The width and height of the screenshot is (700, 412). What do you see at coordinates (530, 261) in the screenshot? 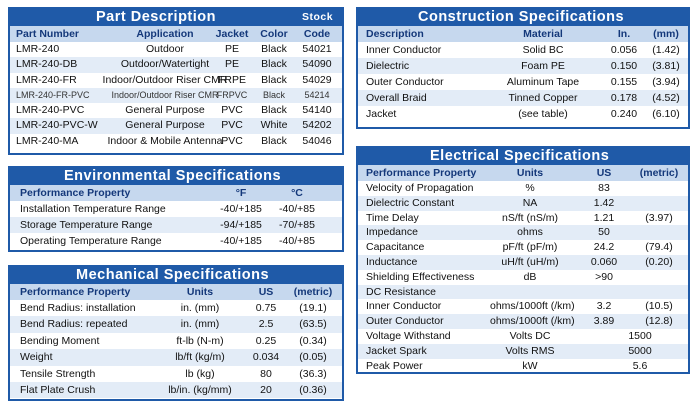
I see `electrical-units: uH/ft (uH/m)` at bounding box center [530, 261].